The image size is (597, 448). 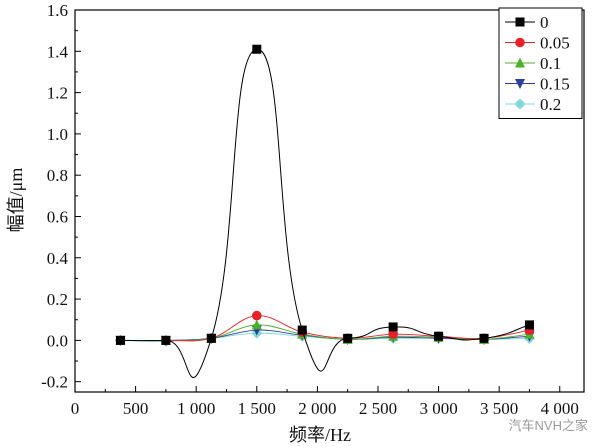 I want to click on legend-item: 0.2, so click(x=533, y=104).